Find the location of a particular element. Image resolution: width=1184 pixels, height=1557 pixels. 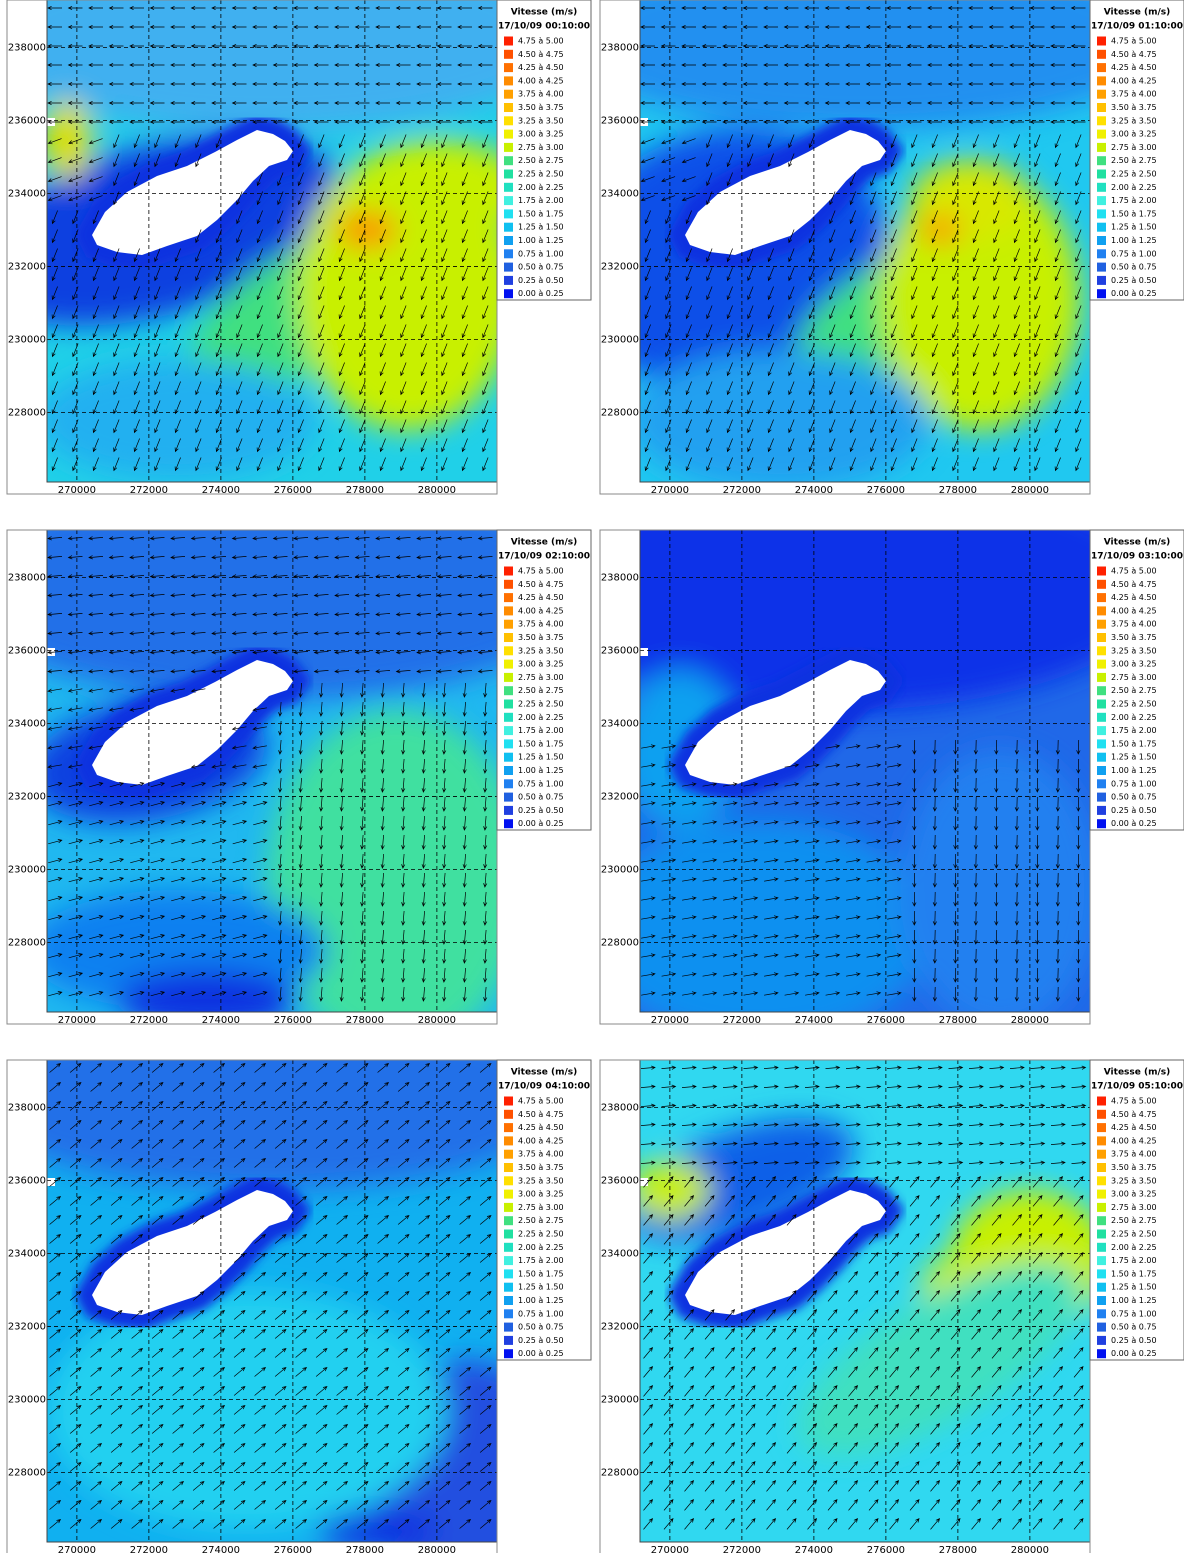

y-tick-label: 236000 is located at coordinates (27, 1181).